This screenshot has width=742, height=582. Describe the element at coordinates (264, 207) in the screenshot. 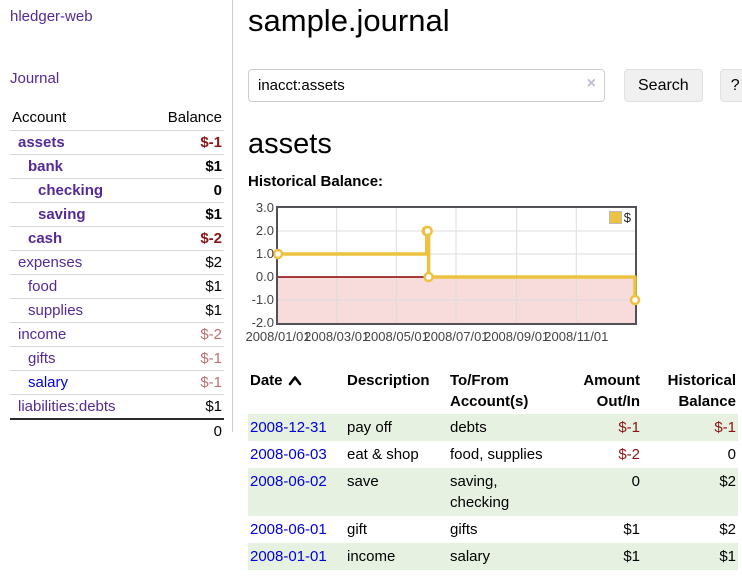

I see `y-axis-tick-label: 3.0` at that location.